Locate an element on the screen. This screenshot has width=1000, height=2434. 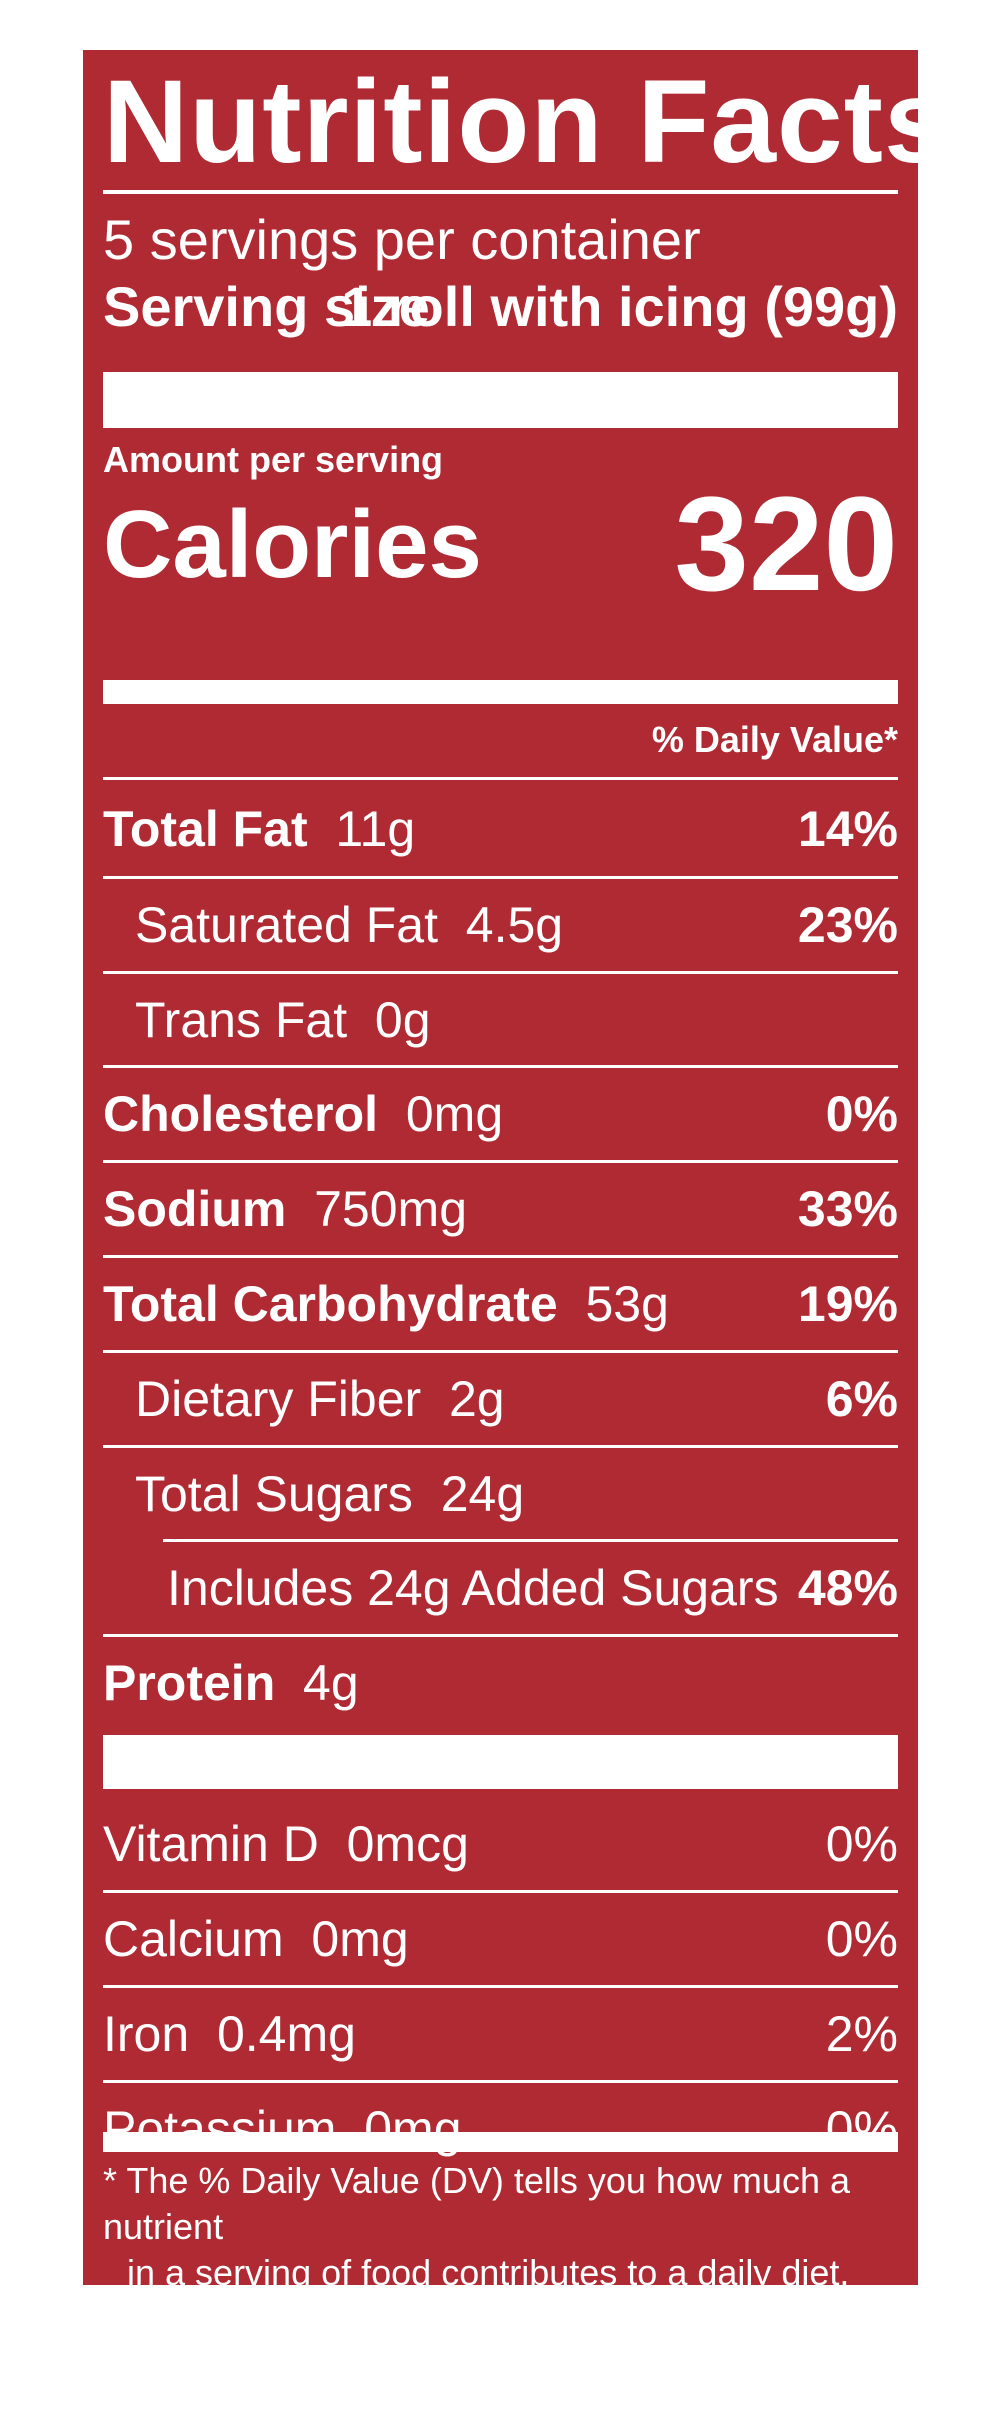
nutrient-amount: 2g is located at coordinates (476, 1399).